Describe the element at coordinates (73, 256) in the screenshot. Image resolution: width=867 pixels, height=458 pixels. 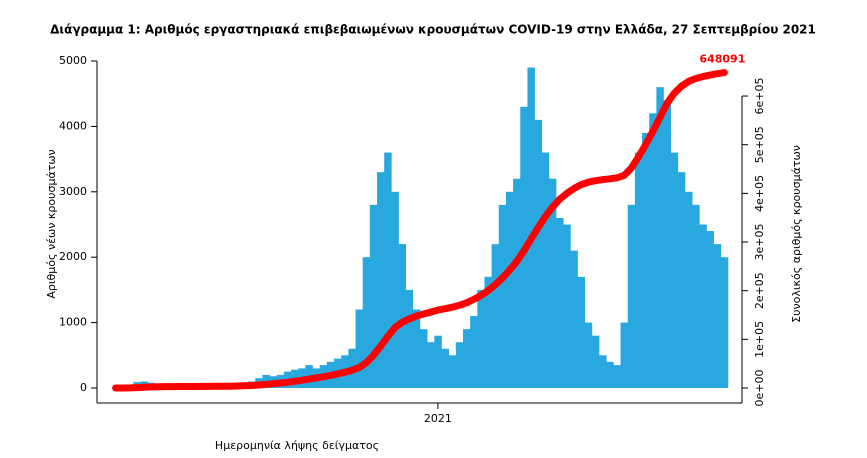
I see `y-tick-label: 2000` at that location.